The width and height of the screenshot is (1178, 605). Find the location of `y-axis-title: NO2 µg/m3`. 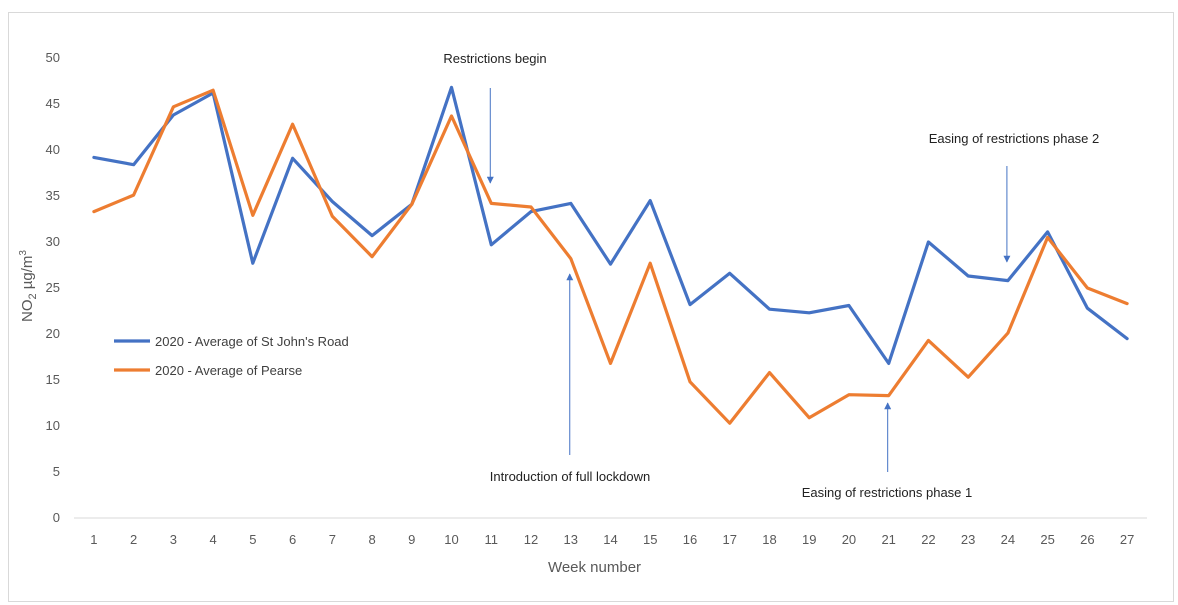

y-axis-title: NO2 µg/m3 is located at coordinates (28, 286).